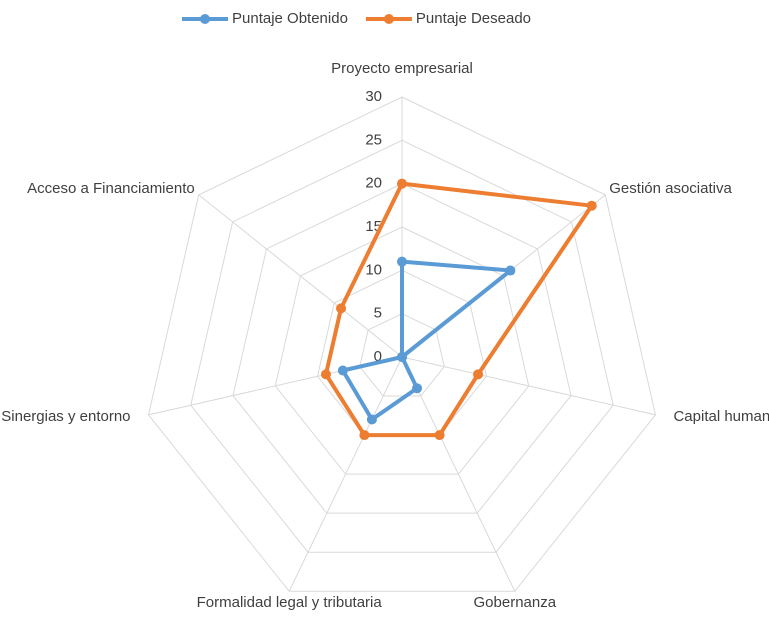 The width and height of the screenshot is (769, 618). I want to click on category-label: Gobernanza, so click(515, 602).